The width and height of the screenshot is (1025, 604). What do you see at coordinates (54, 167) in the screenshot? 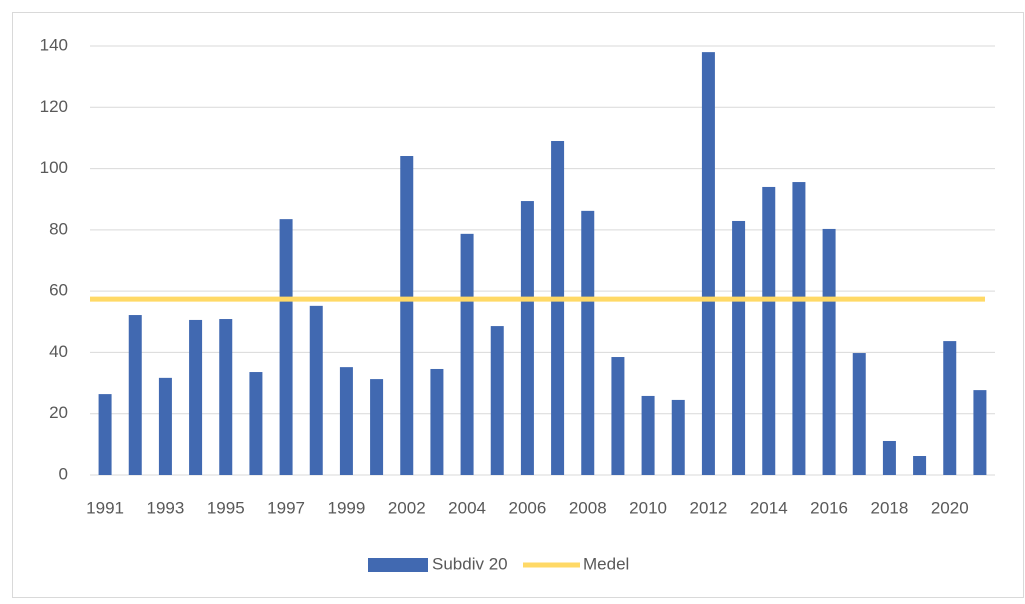
I see `y-tick-label: 100` at bounding box center [54, 167].